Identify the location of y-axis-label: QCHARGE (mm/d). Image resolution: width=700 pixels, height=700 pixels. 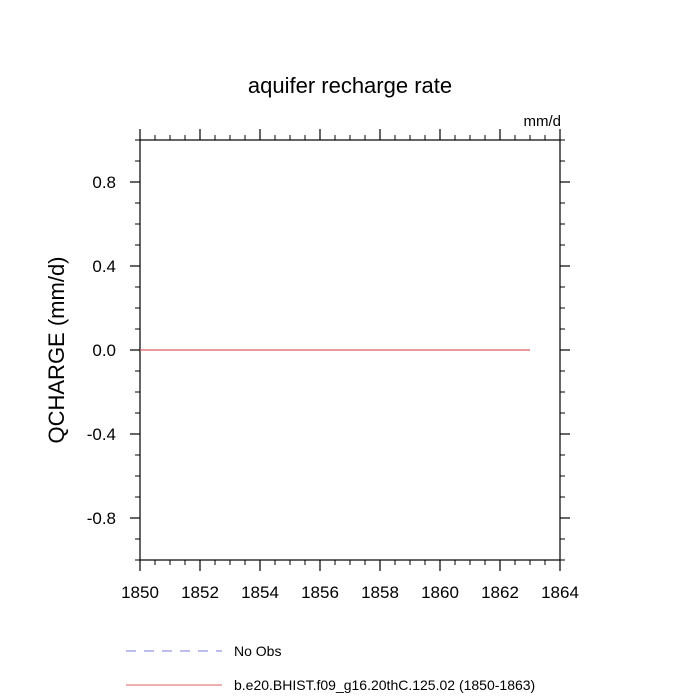
(56, 350).